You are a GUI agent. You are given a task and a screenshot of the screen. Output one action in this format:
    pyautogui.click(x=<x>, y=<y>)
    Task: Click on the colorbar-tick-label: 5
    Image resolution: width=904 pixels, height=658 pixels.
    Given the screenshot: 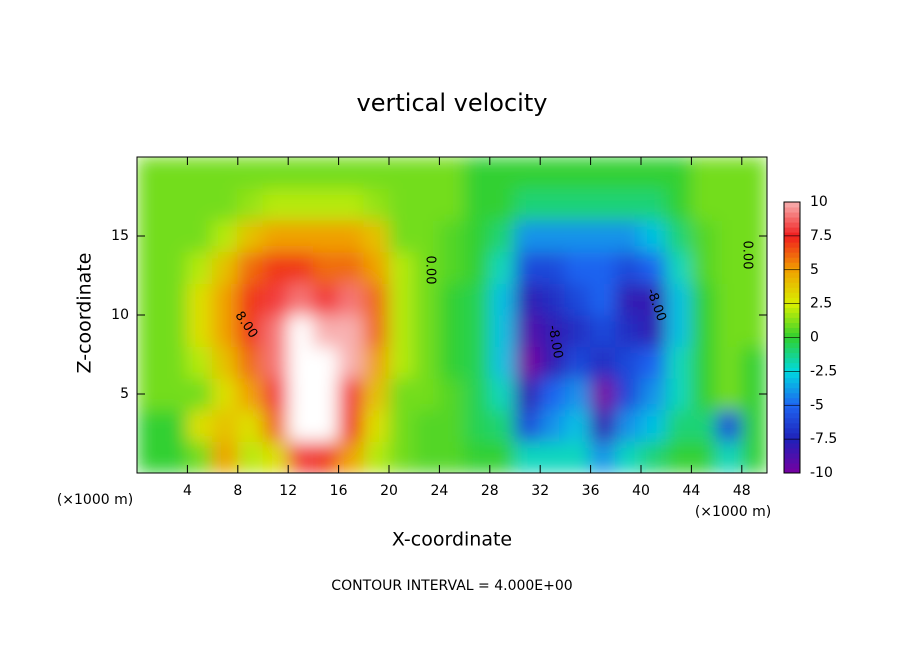 What is the action you would take?
    pyautogui.click(x=814, y=270)
    